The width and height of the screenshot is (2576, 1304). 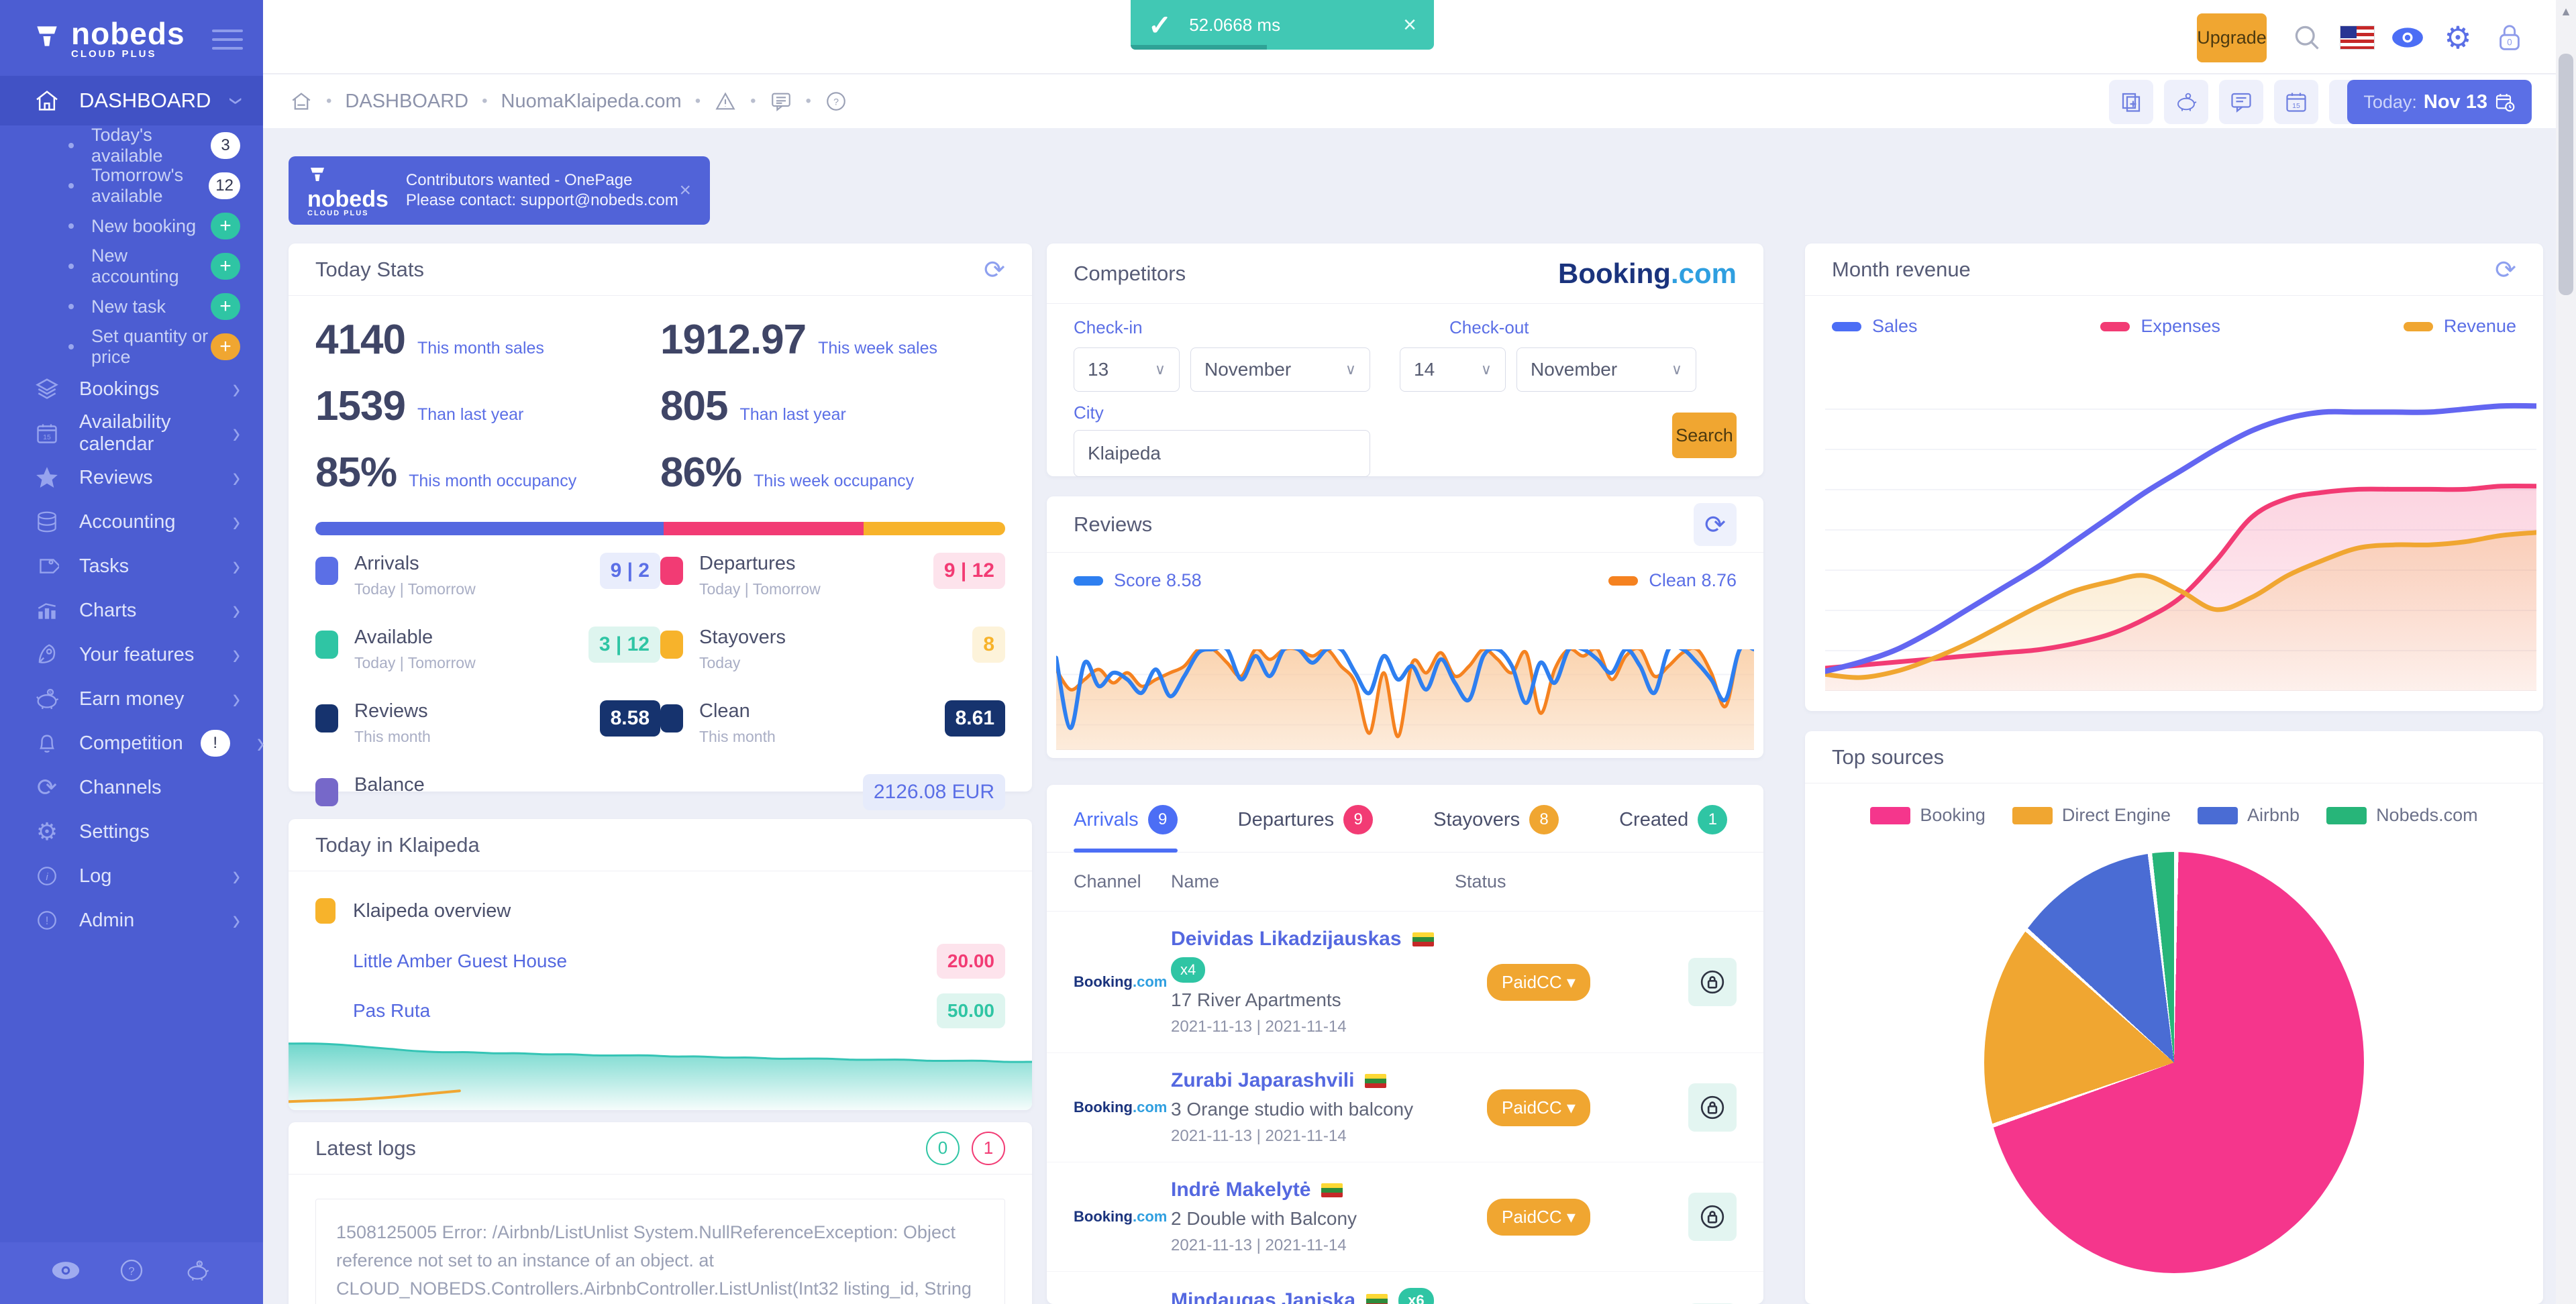 What do you see at coordinates (2186, 102) in the screenshot?
I see `piggy-bank-icon` at bounding box center [2186, 102].